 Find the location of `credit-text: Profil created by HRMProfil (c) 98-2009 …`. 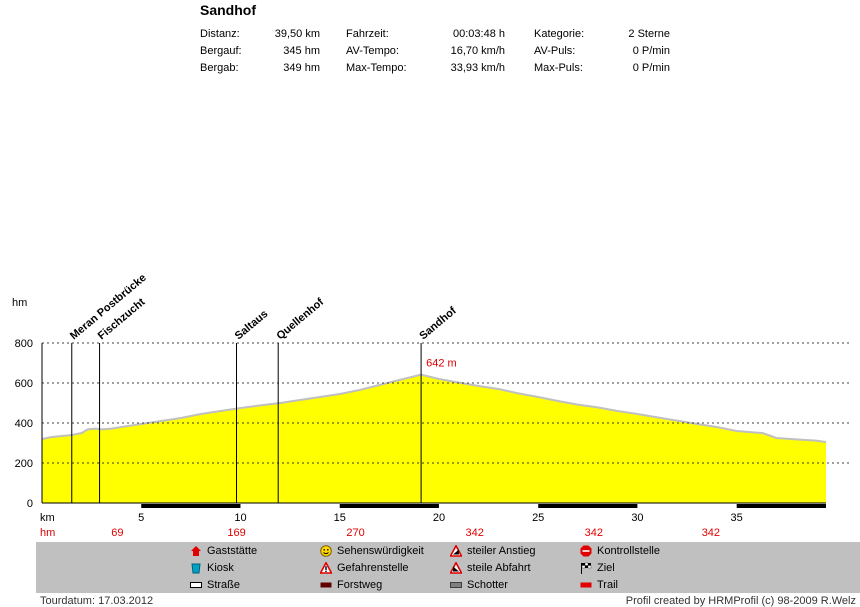

credit-text: Profil created by HRMProfil (c) 98-2009 … is located at coordinates (740, 601).